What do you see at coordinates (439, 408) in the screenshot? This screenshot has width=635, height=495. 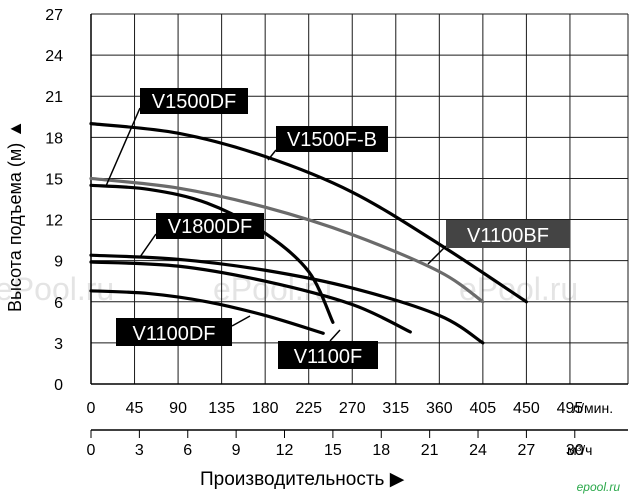 I see `x-tick-label-lmin: 360` at bounding box center [439, 408].